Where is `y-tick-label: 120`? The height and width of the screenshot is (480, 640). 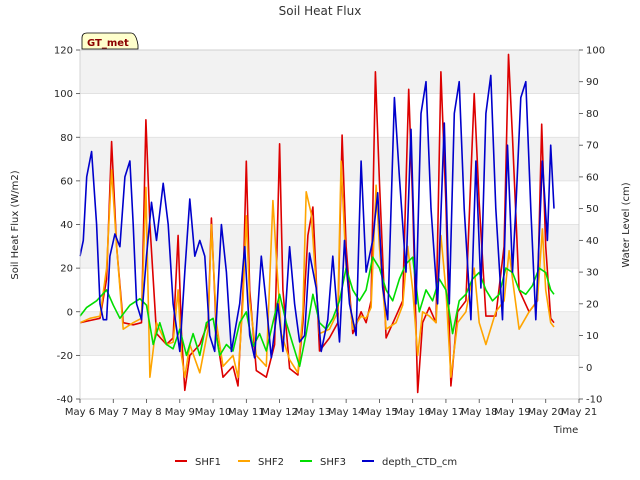
y-tick-label: 120 is located at coordinates (63, 51).